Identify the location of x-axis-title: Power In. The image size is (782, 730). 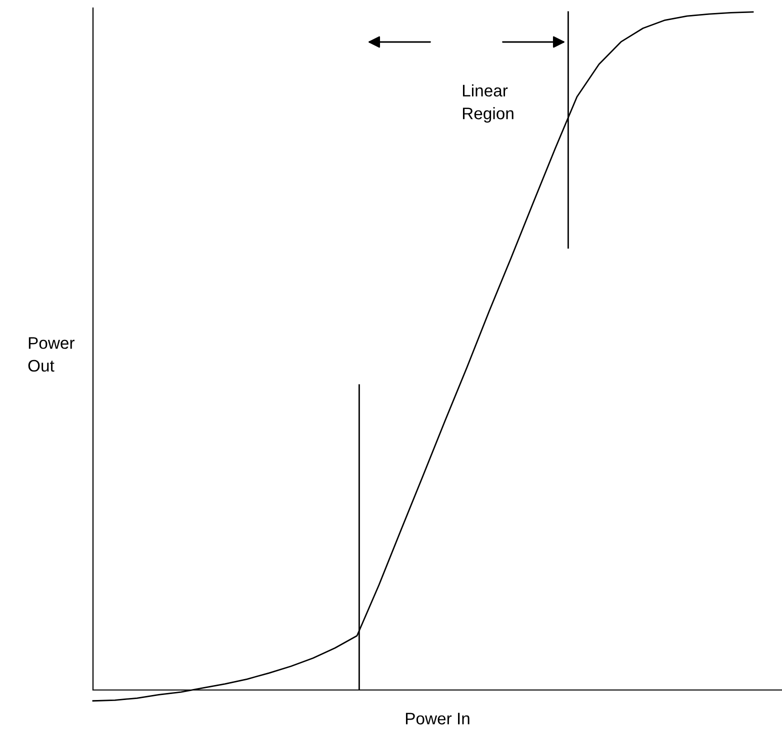
(438, 718).